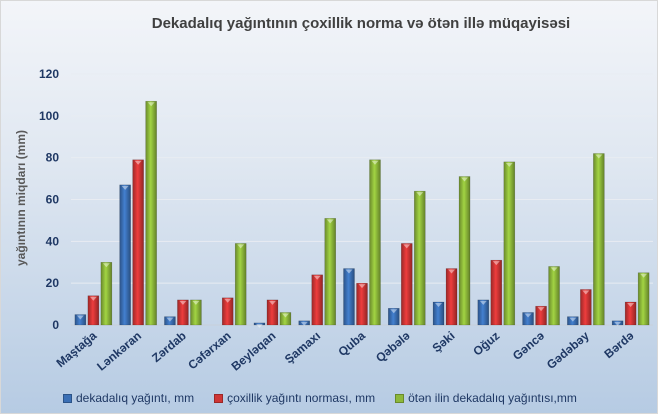 The height and width of the screenshot is (417, 660). I want to click on x-tick-label: Gəncə, so click(528, 345).